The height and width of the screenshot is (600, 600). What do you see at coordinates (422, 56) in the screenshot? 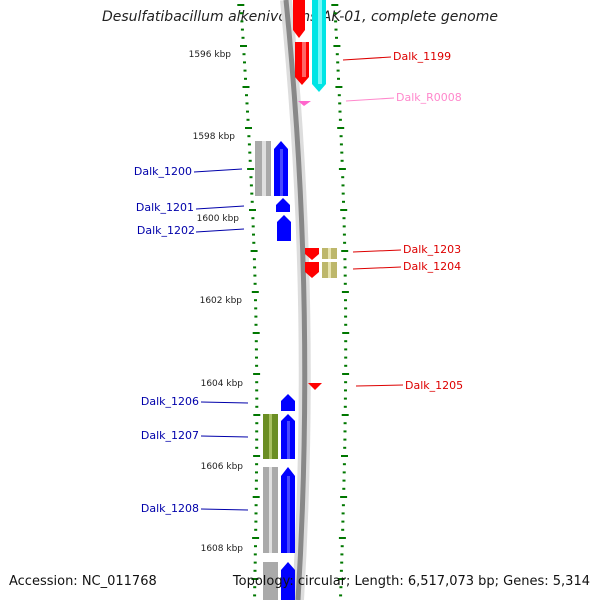
I see `gene-label-dalk-1199: Dalk_1199` at bounding box center [422, 56].